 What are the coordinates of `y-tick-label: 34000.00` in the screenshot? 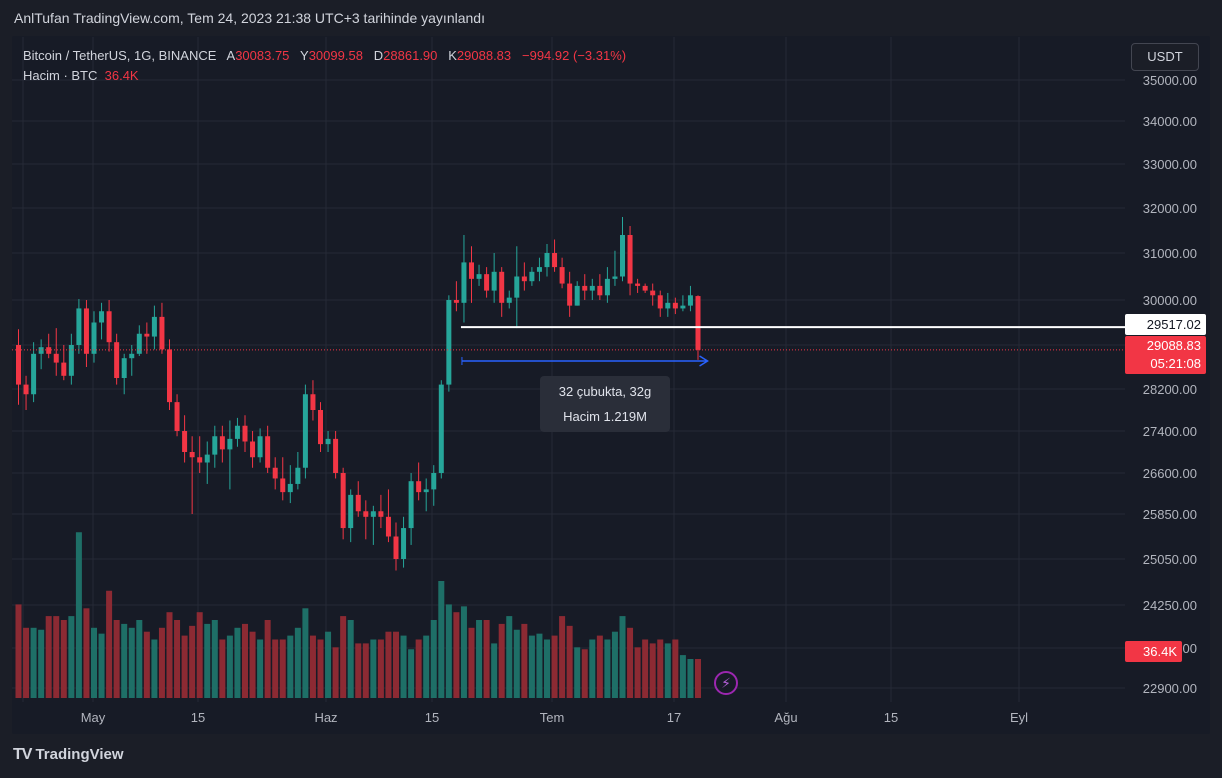 It's located at (1170, 121).